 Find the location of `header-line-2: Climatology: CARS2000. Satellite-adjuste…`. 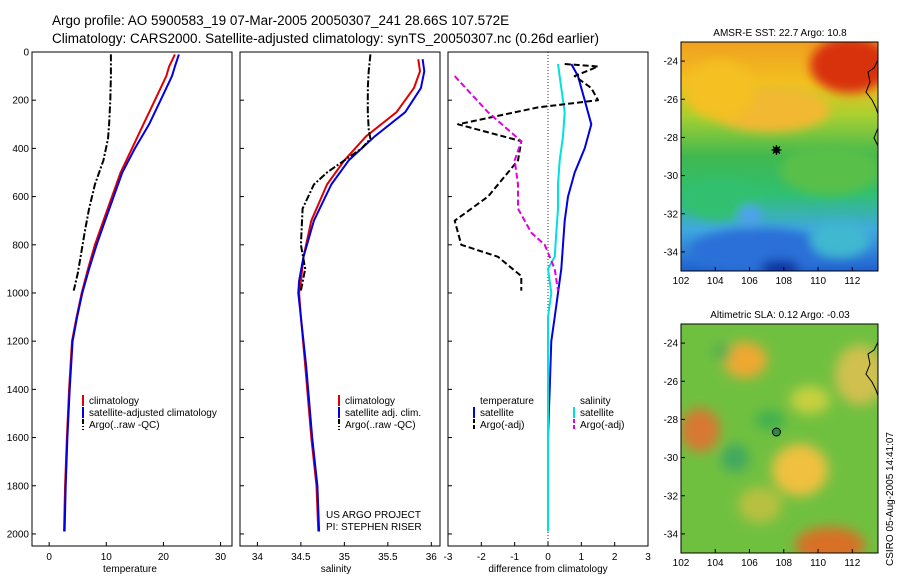

header-line-2: Climatology: CARS2000. Satellite-adjuste… is located at coordinates (325, 38).